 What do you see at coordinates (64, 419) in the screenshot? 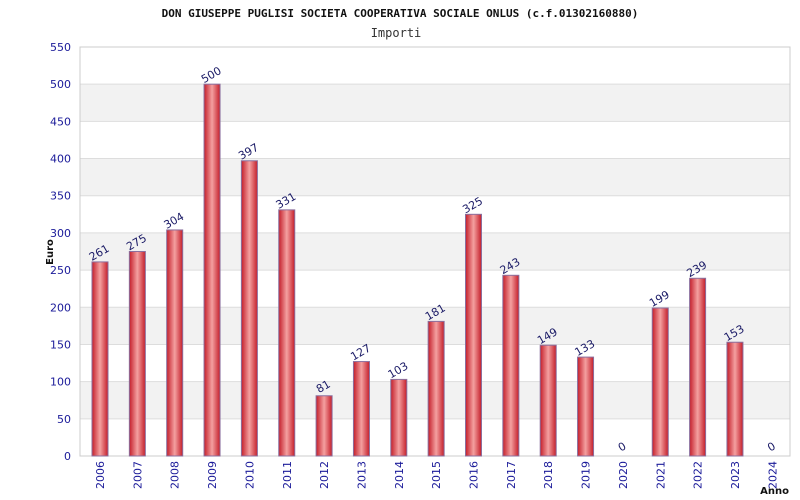
I see `y-tick-label: 50` at bounding box center [64, 419].